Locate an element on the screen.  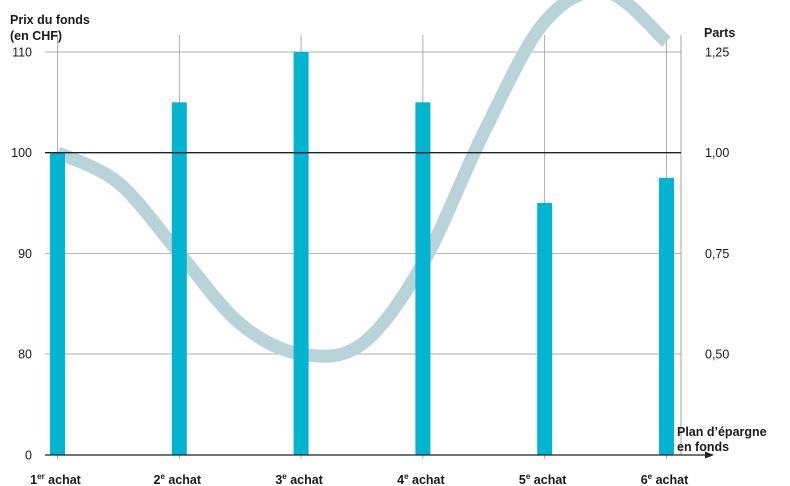
left-tick-label: 100 is located at coordinates (21, 153).